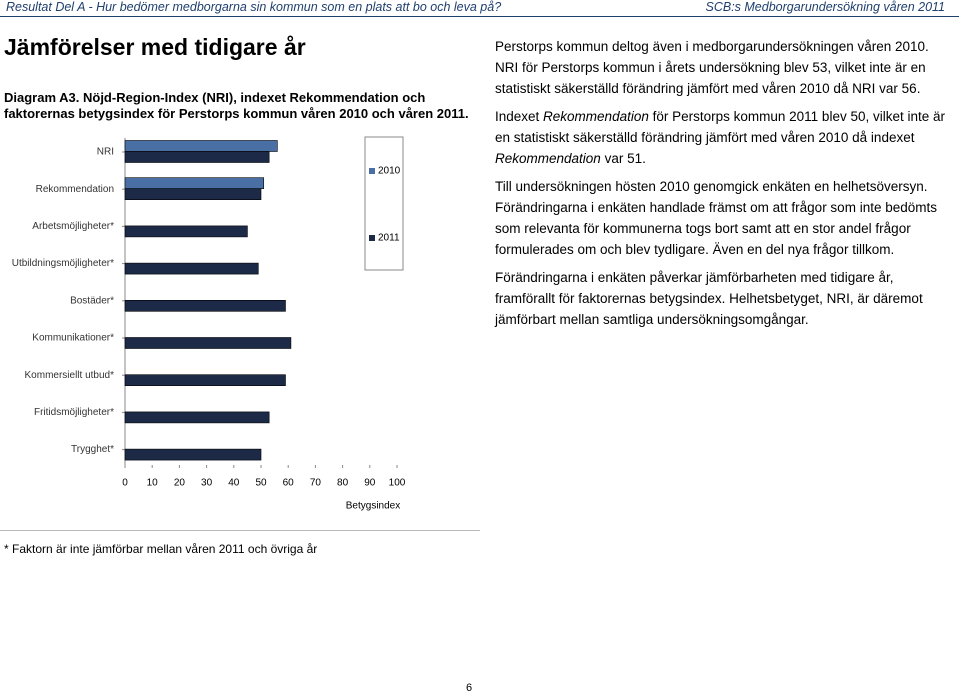 The height and width of the screenshot is (694, 959). I want to click on x-tick-label: 10, so click(153, 483).